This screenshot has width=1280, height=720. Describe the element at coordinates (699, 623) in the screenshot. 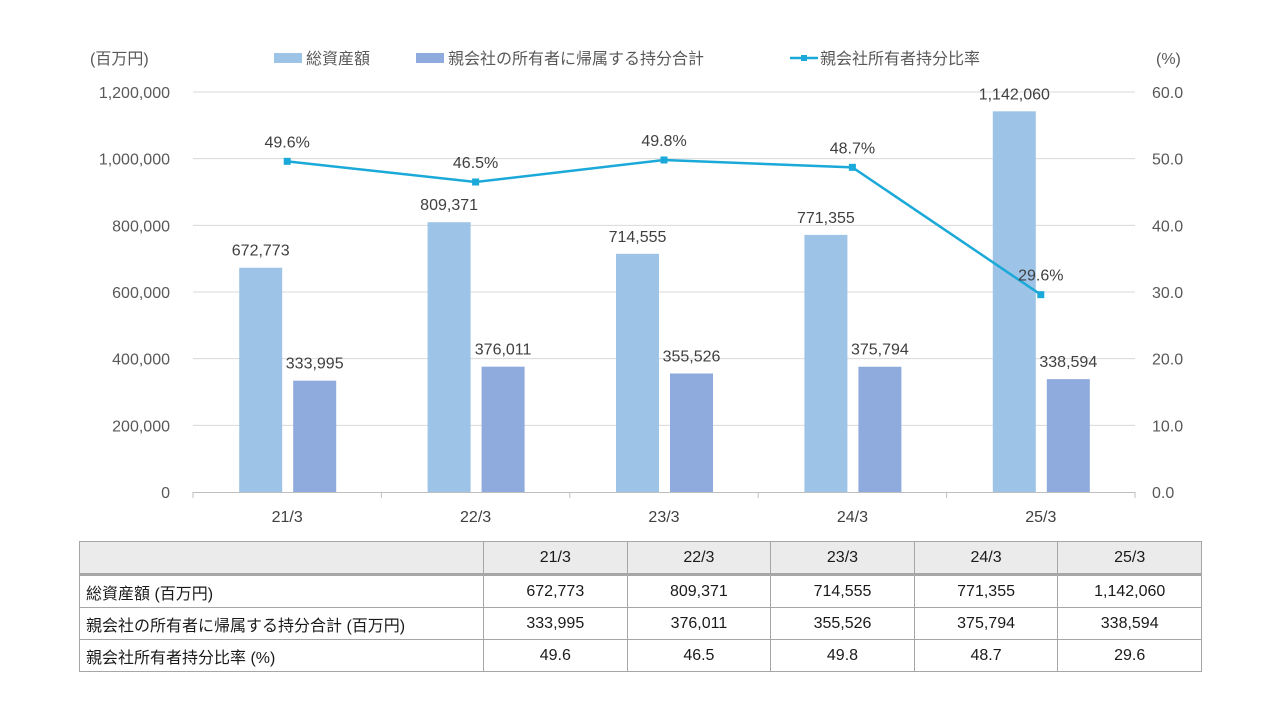

I see `table-cell: 376,011` at that location.